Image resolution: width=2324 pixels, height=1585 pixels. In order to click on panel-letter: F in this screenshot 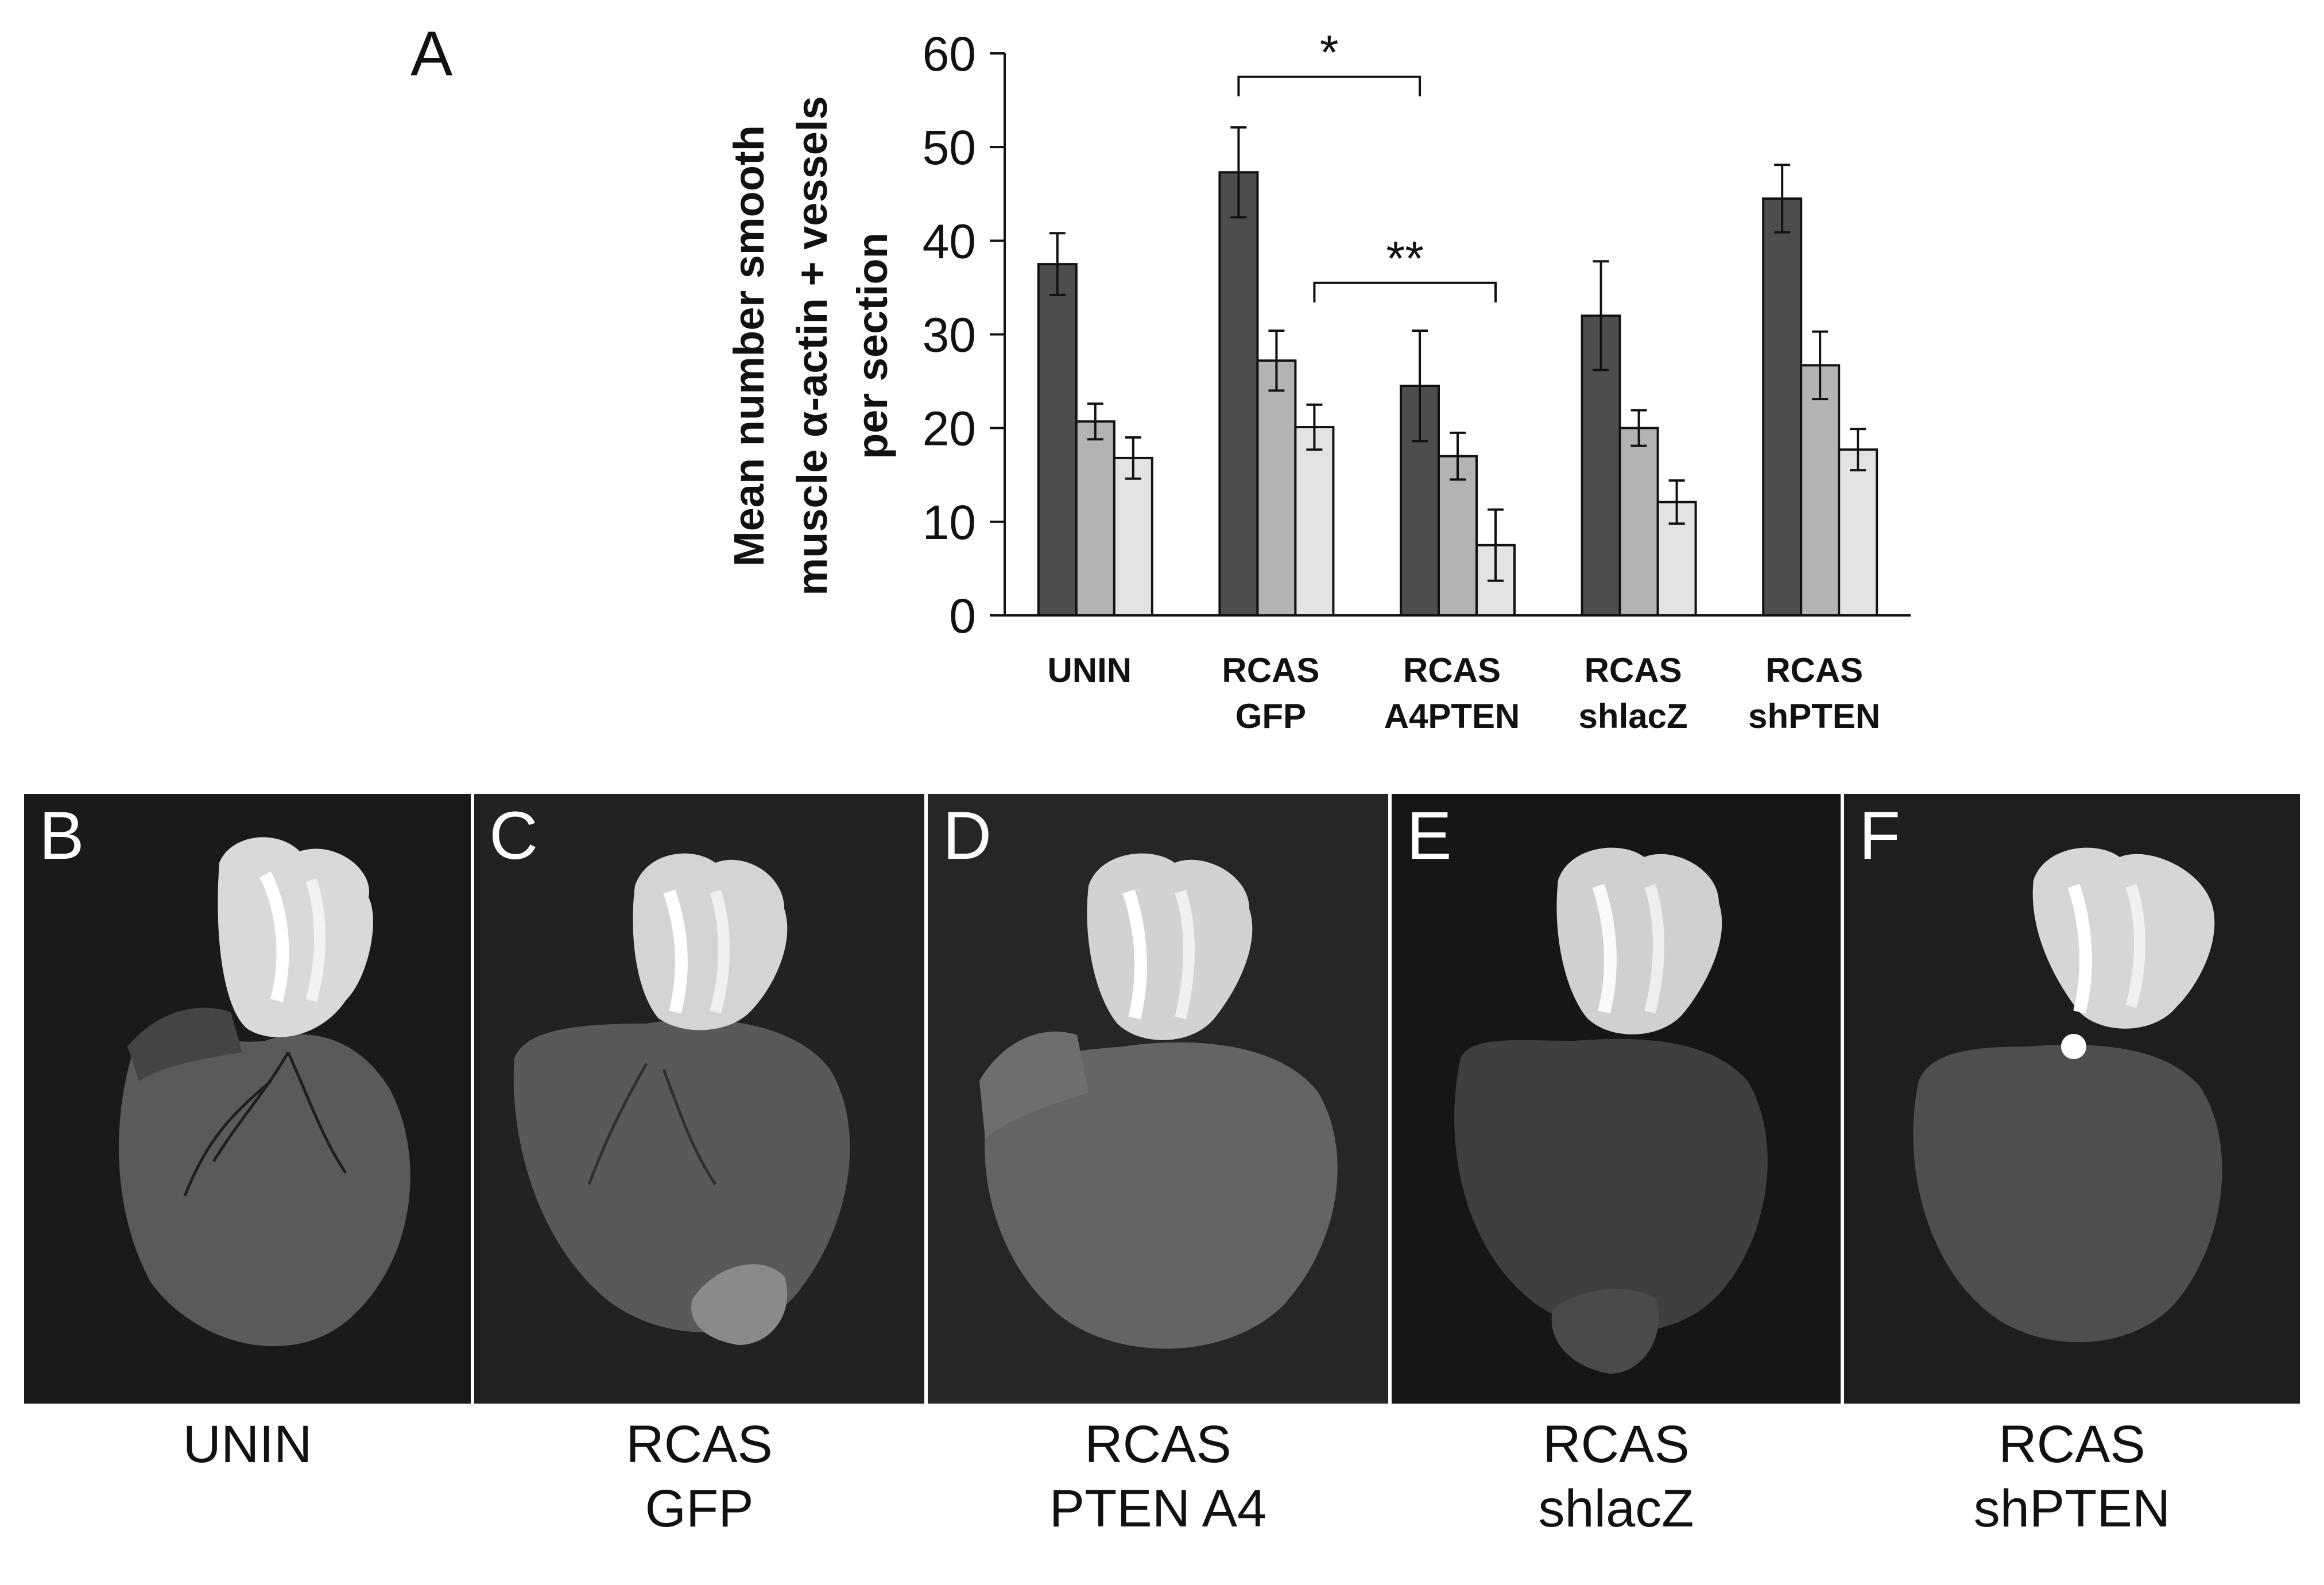, I will do `click(1880, 836)`.